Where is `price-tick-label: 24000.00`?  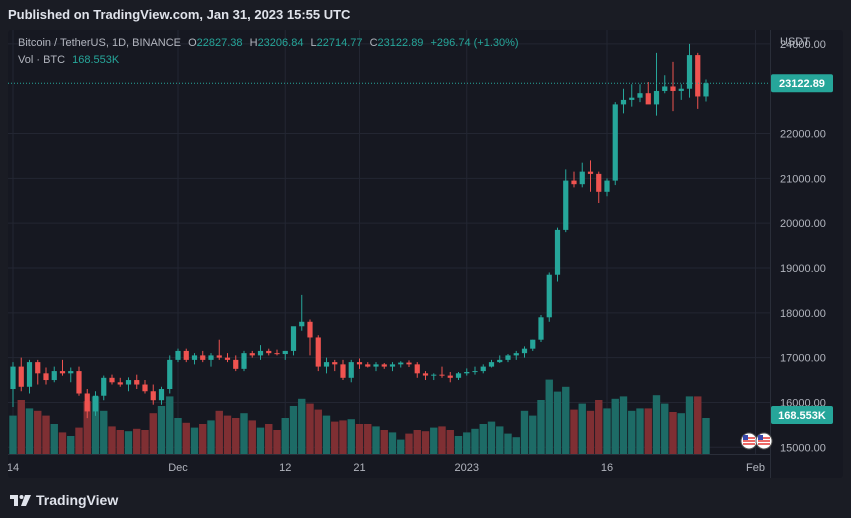
price-tick-label: 24000.00 is located at coordinates (803, 45).